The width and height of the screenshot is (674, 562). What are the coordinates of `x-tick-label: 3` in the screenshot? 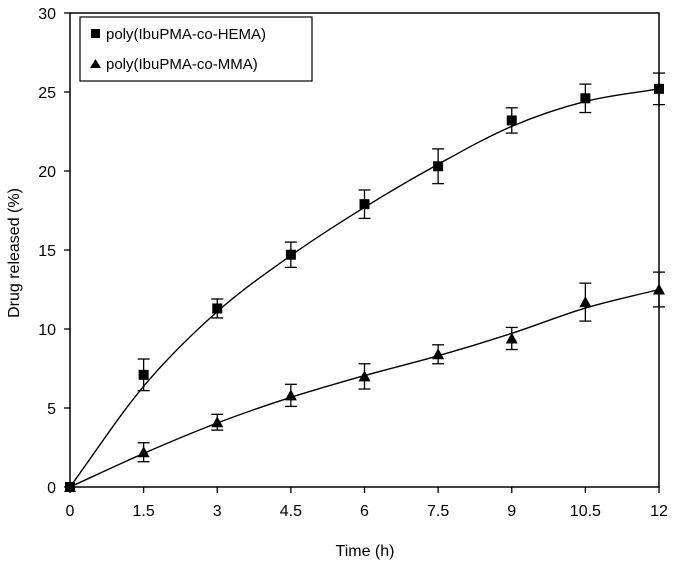 It's located at (217, 511).